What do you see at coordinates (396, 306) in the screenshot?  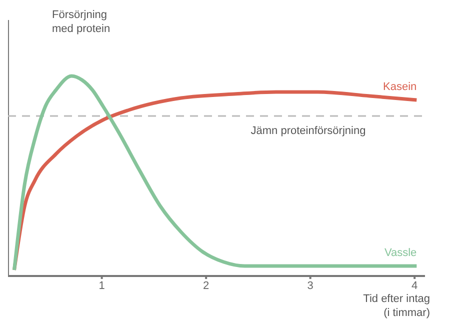 I see `x-axis-title: Tid efter intag (i timmar)` at bounding box center [396, 306].